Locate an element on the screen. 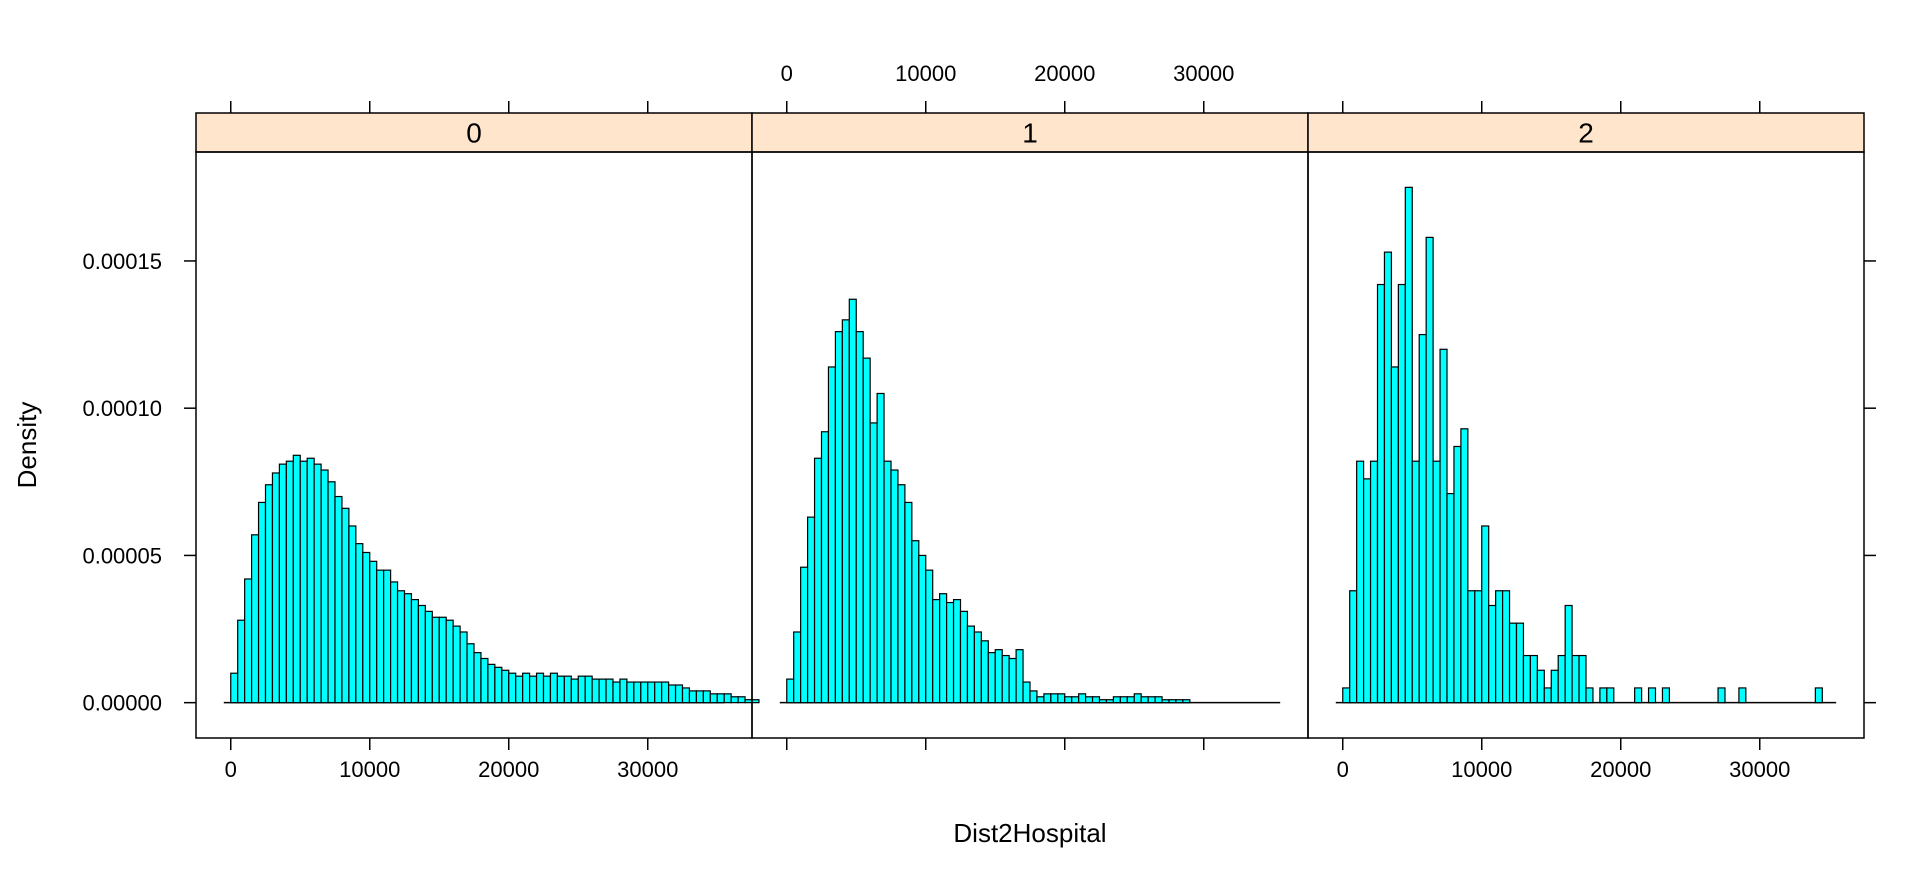 The width and height of the screenshot is (1920, 869). y-tick-label: 0.00010 is located at coordinates (122, 408).